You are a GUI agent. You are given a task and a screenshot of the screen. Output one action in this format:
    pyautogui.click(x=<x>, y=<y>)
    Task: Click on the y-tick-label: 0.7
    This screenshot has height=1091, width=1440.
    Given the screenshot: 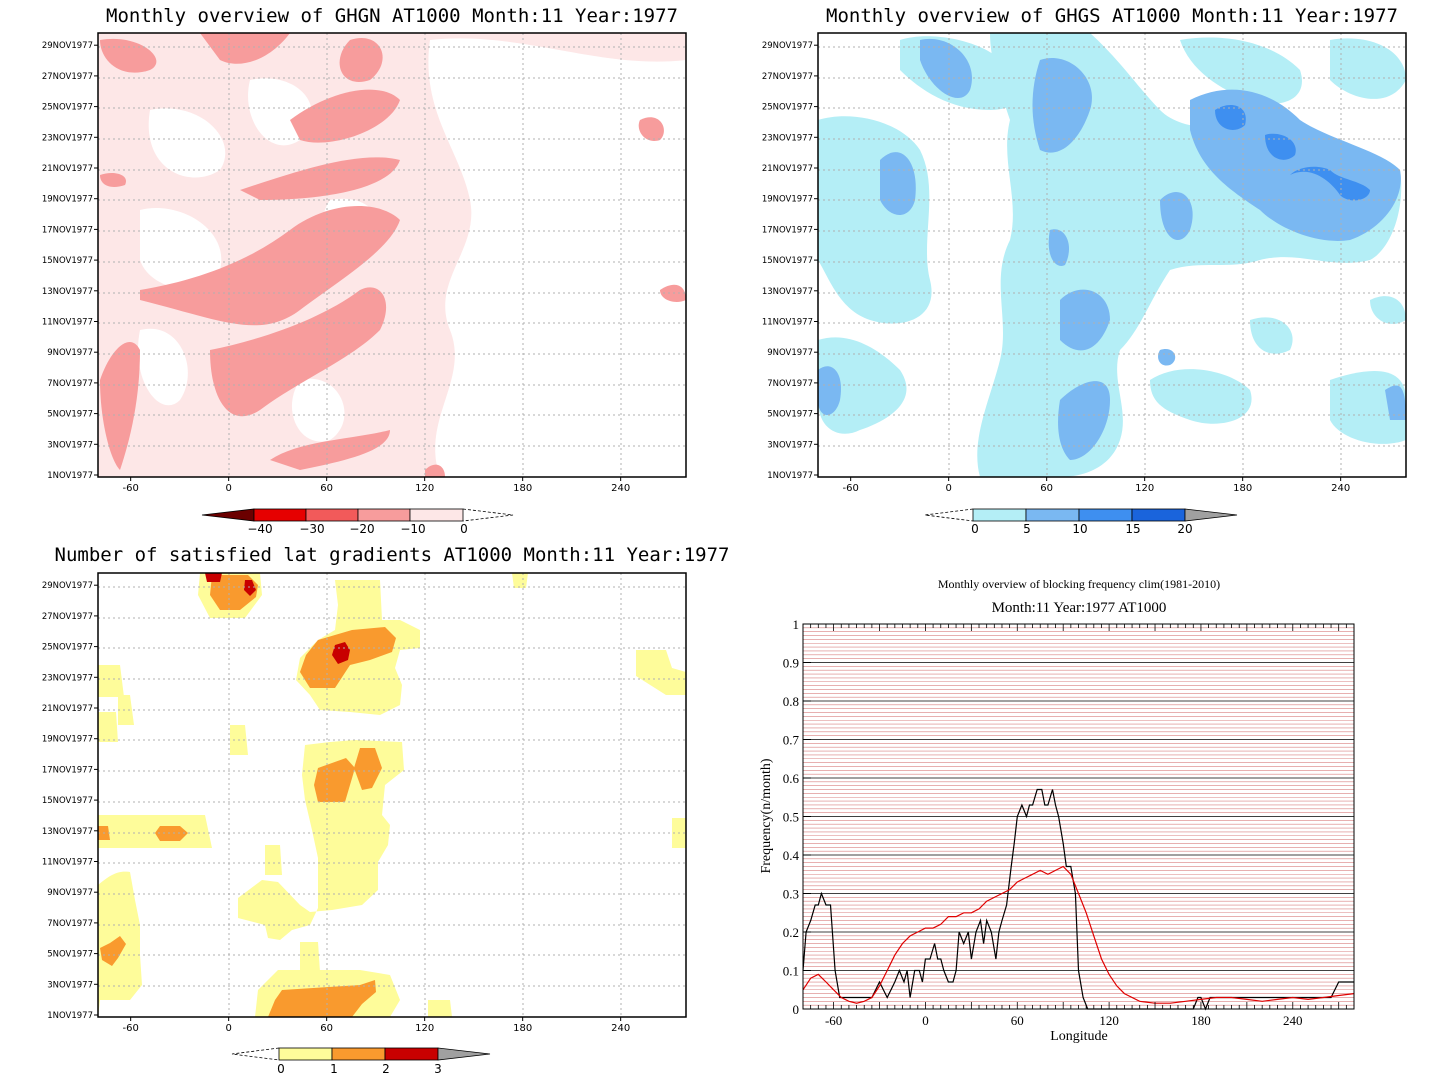 What is the action you would take?
    pyautogui.click(x=791, y=740)
    